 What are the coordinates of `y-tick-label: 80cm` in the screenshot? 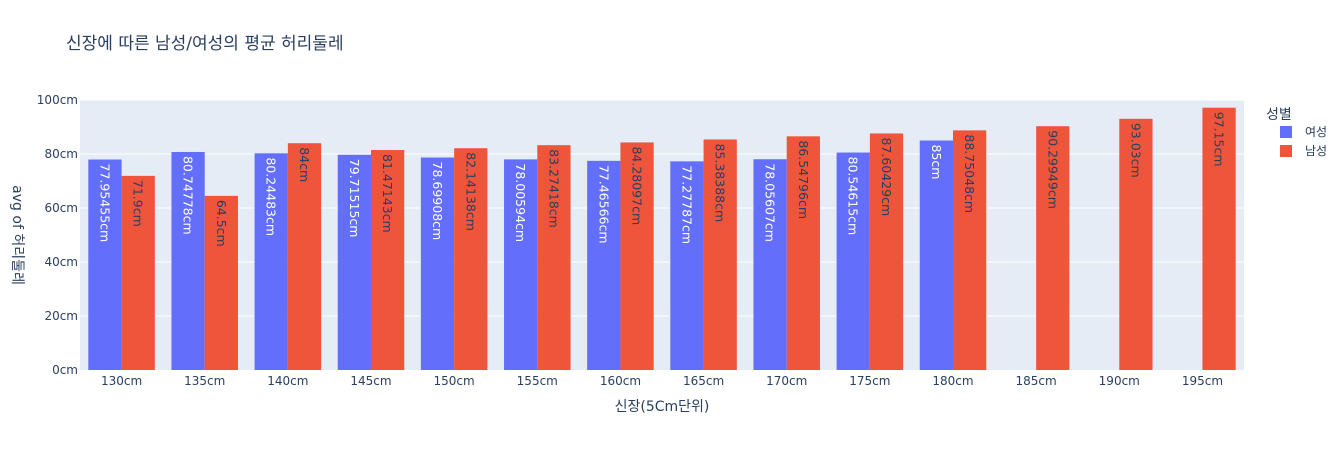 It's located at (61, 154).